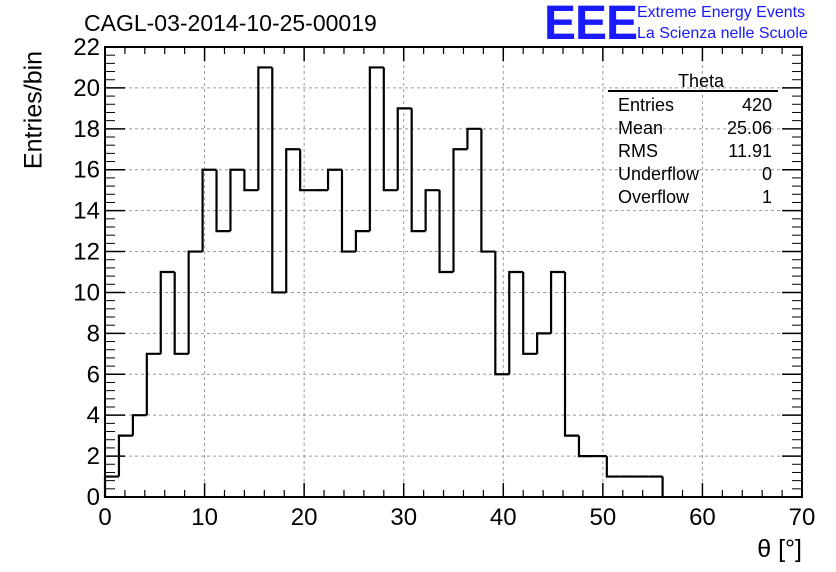  What do you see at coordinates (86, 47) in the screenshot?
I see `y-tick-label: 22` at bounding box center [86, 47].